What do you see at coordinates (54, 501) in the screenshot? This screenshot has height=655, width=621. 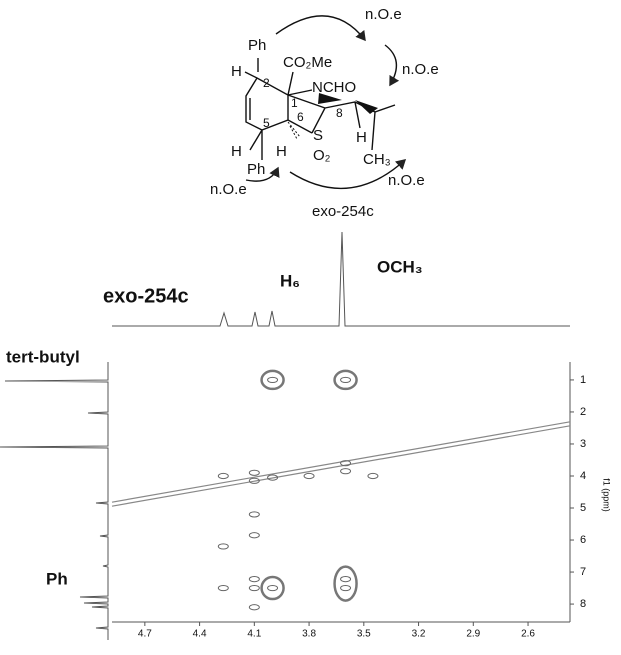 I see `left-spectrum` at bounding box center [54, 501].